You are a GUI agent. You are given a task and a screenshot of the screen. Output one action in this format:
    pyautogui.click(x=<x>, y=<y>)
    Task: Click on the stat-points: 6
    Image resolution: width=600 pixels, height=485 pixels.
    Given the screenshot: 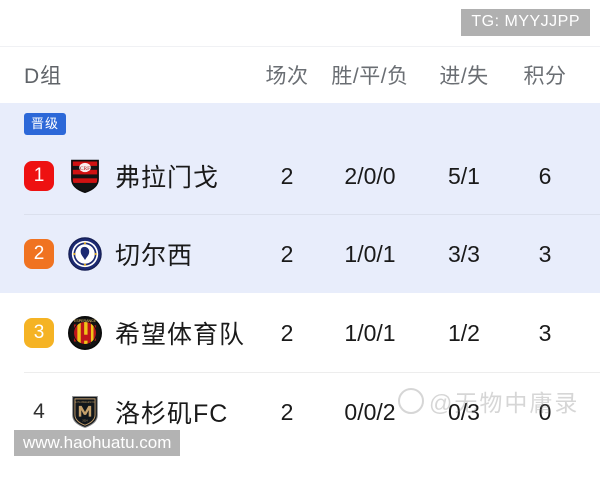 What is the action you would take?
    pyautogui.click(x=545, y=175)
    